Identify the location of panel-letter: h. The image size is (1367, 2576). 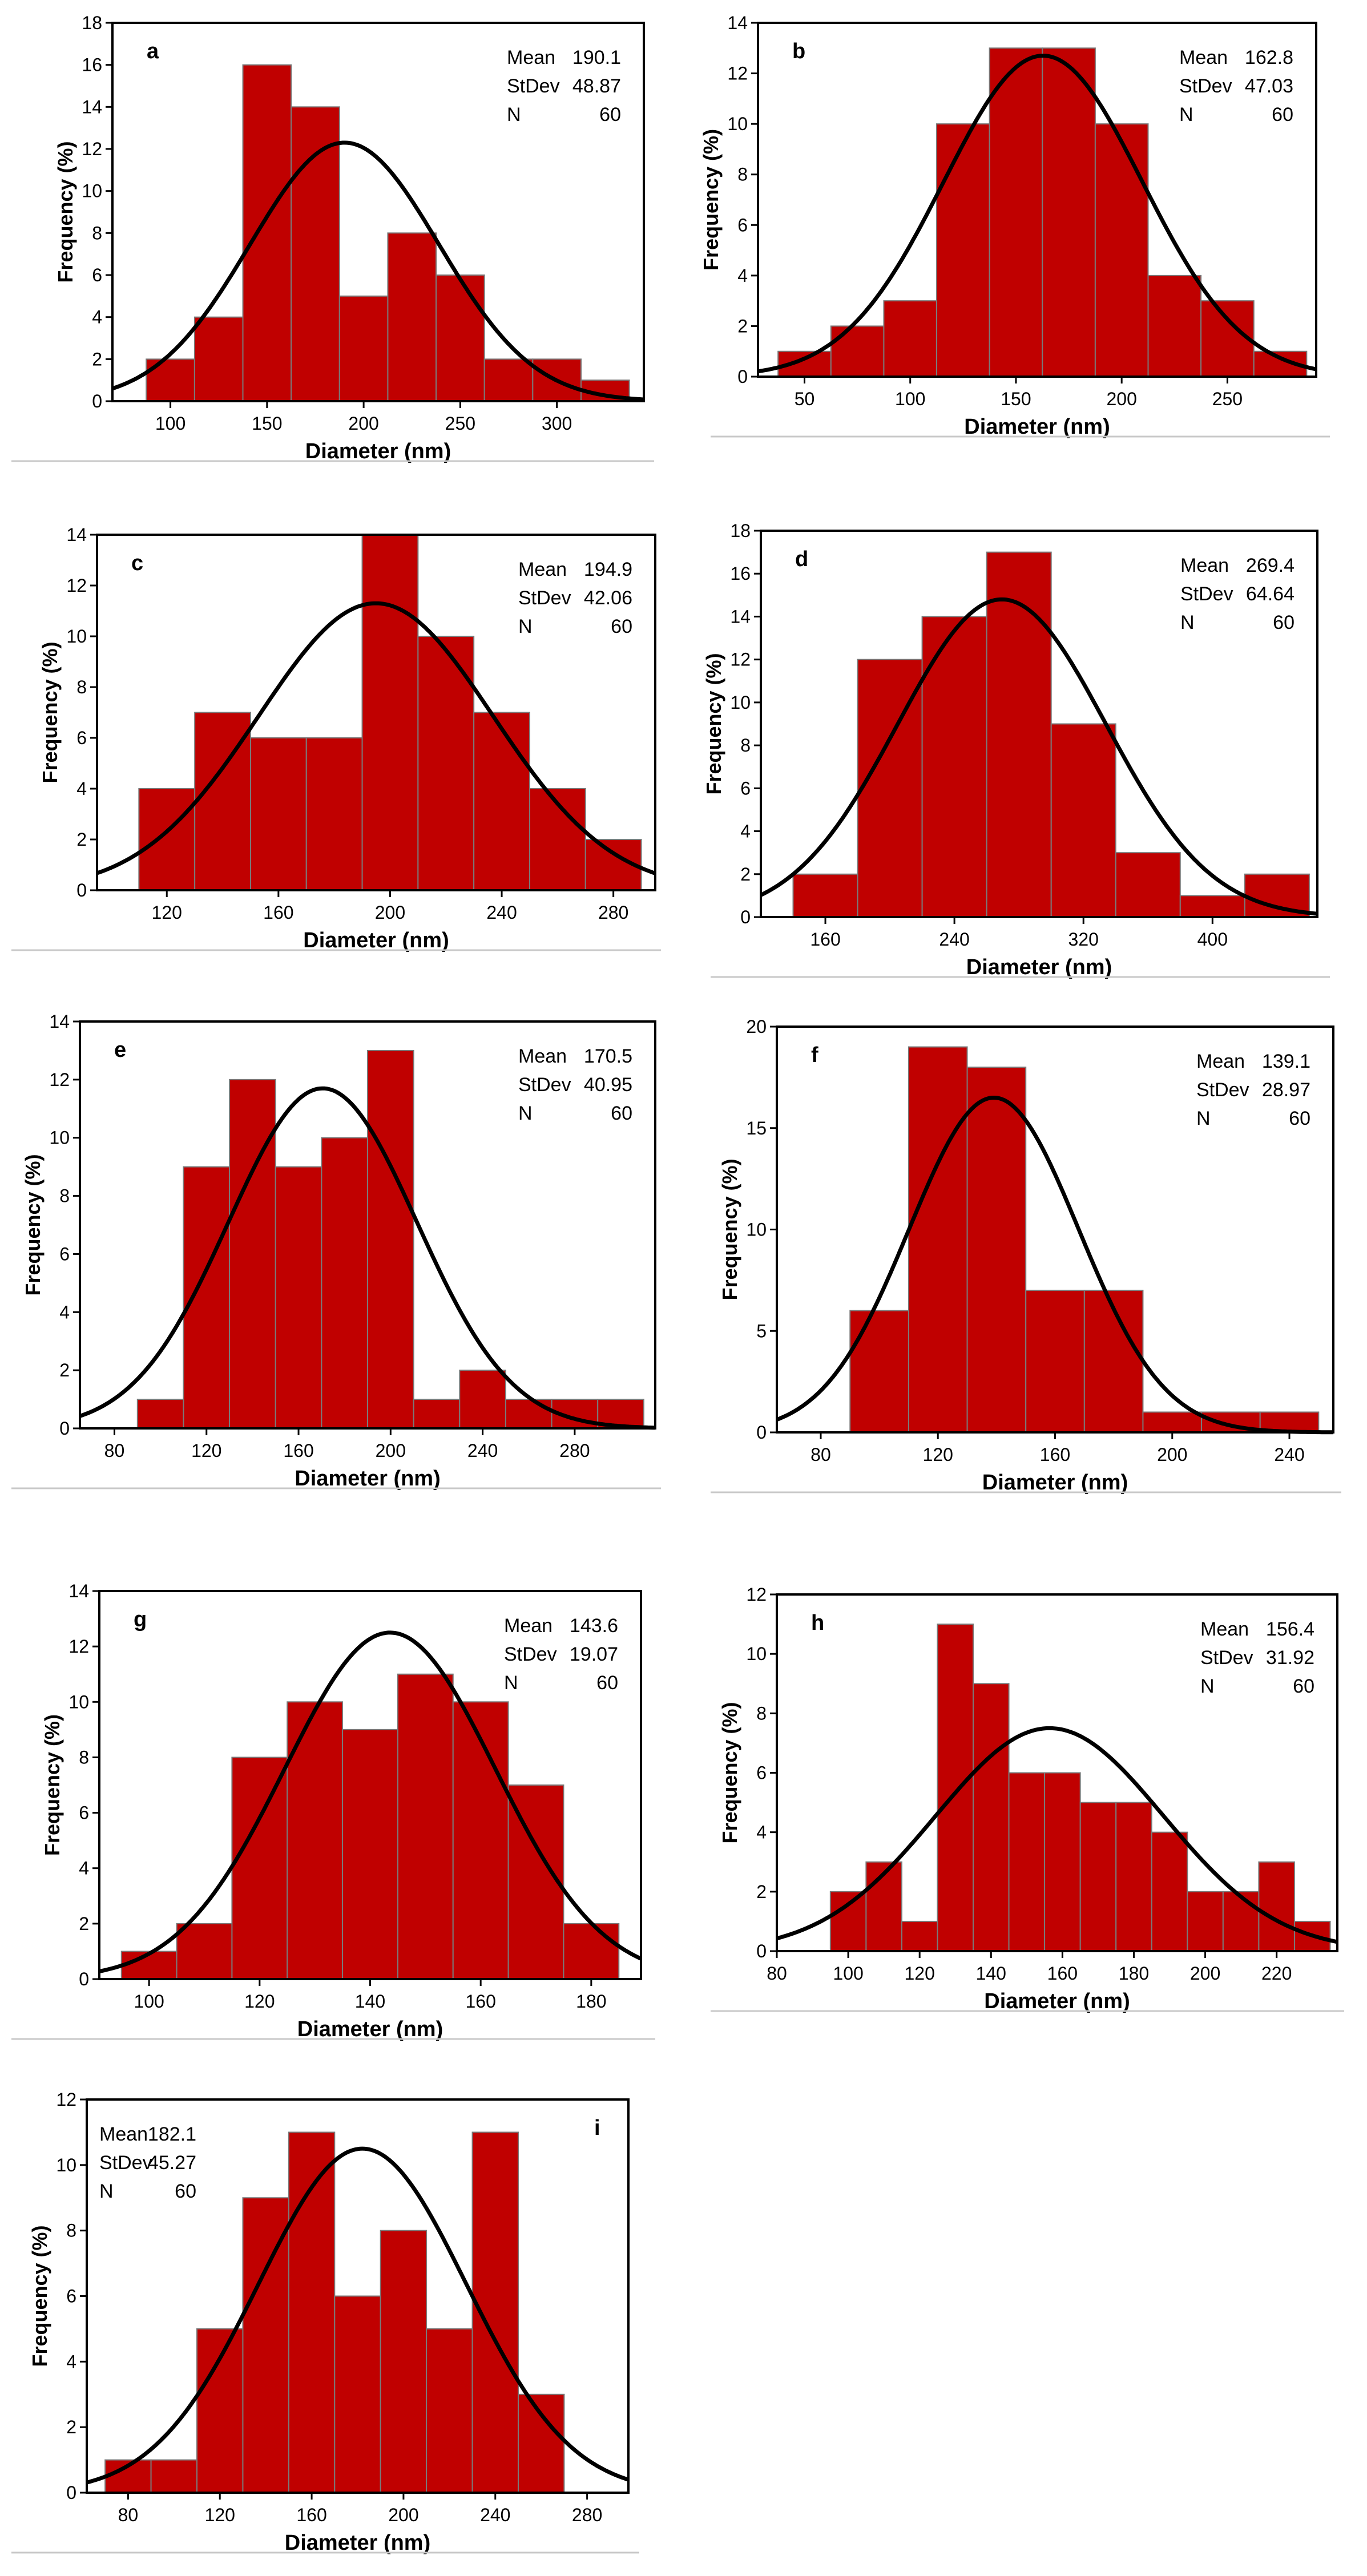
(817, 1623).